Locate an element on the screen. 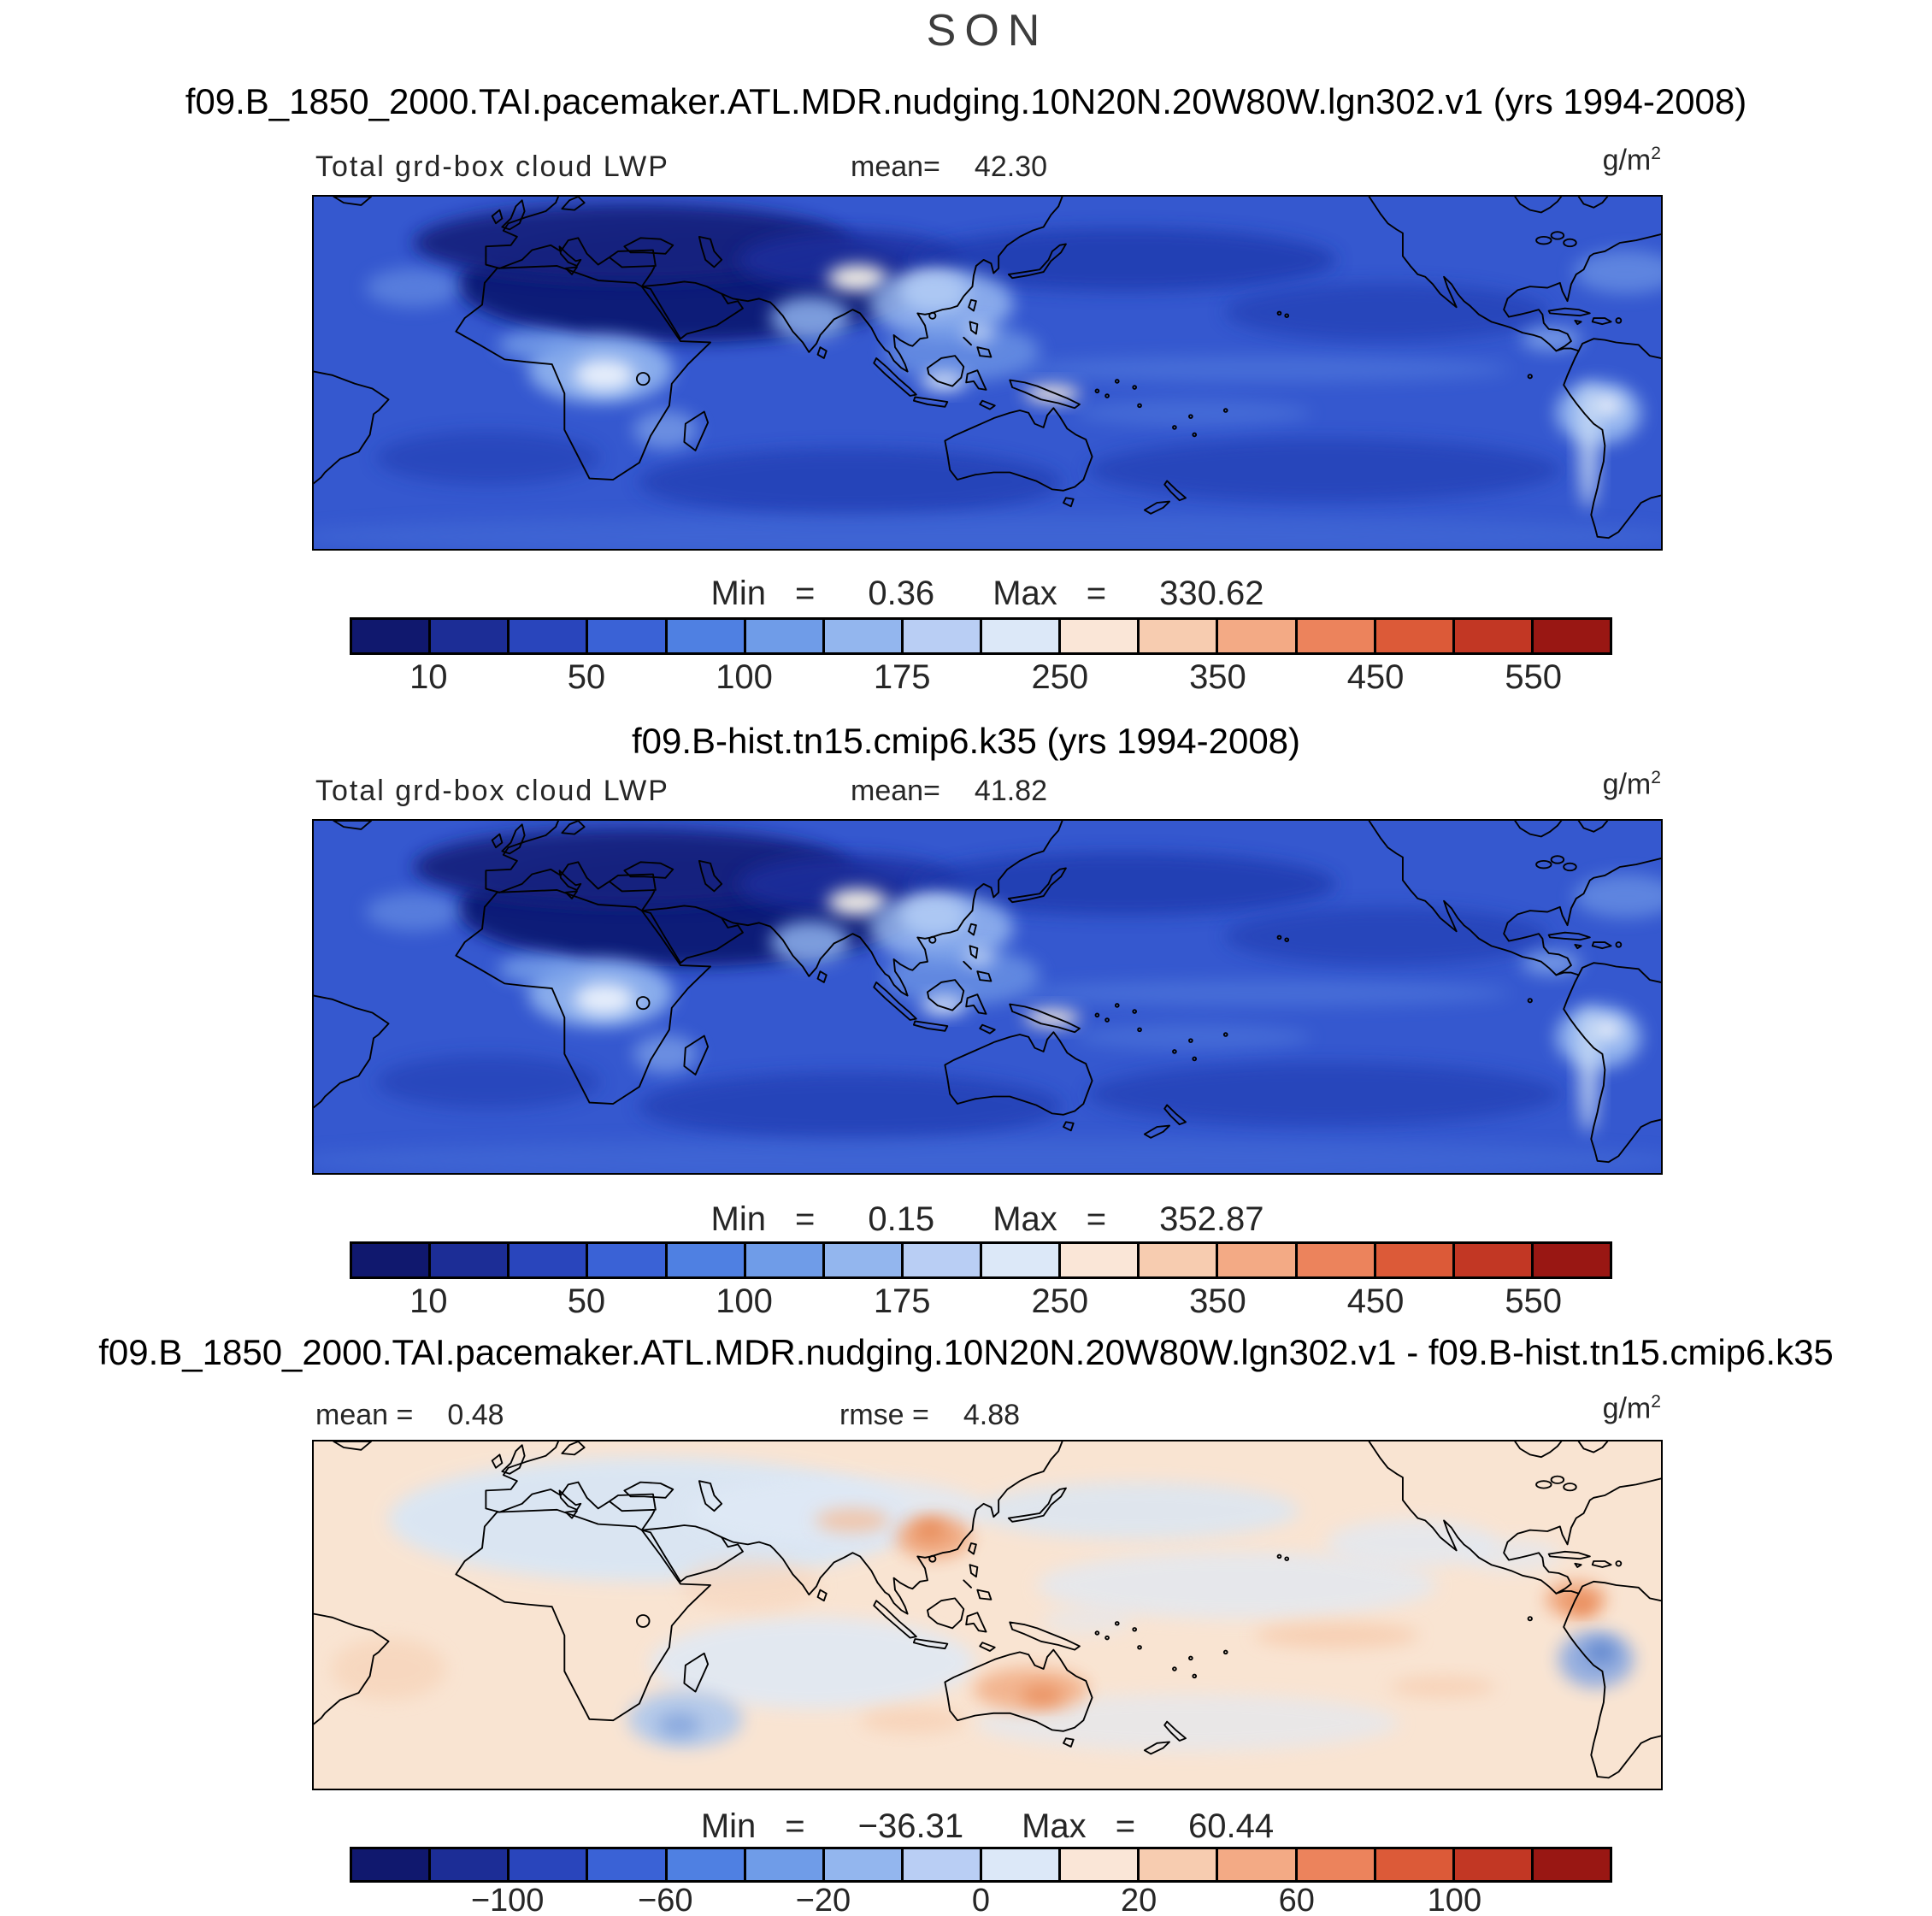 Image resolution: width=1932 pixels, height=1916 pixels. panel2-units: g/m2 is located at coordinates (1632, 784).